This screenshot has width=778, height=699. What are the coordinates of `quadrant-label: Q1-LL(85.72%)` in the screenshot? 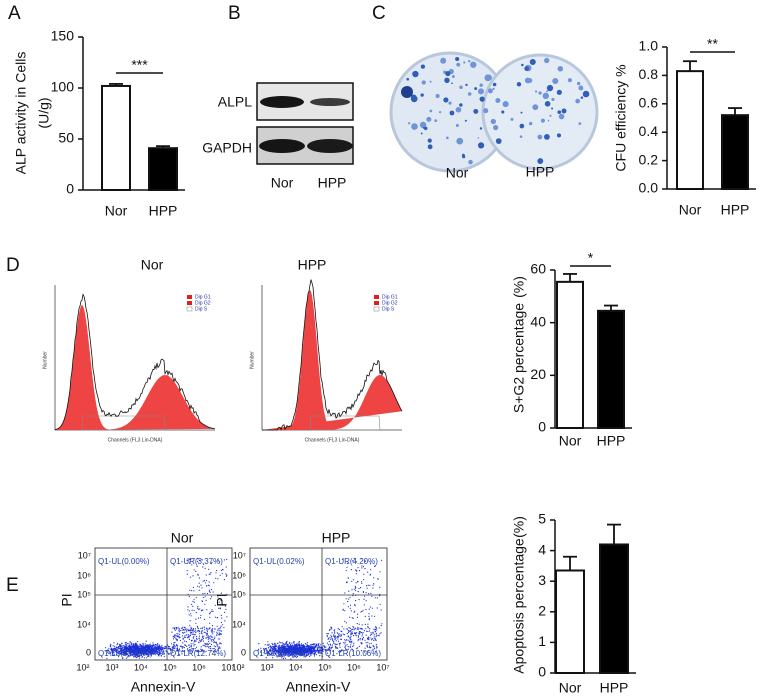 It's located at (280, 653).